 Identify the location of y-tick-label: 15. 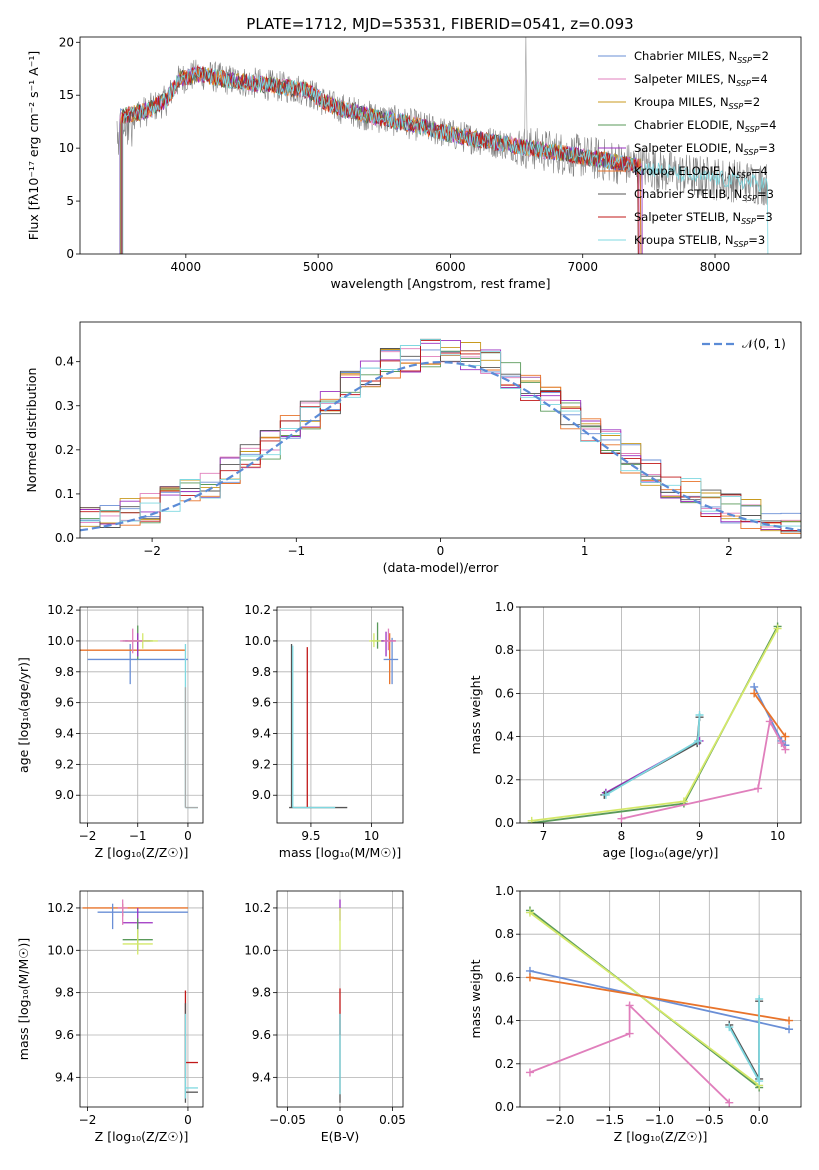
(66, 95).